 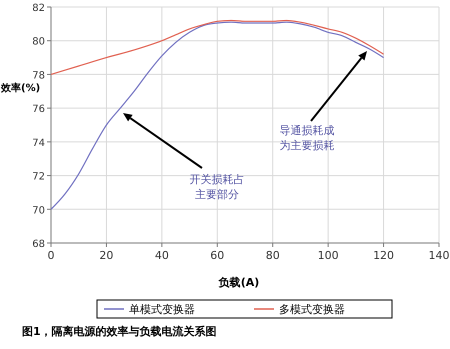 What do you see at coordinates (51, 255) in the screenshot?
I see `x-tick-label: 0` at bounding box center [51, 255].